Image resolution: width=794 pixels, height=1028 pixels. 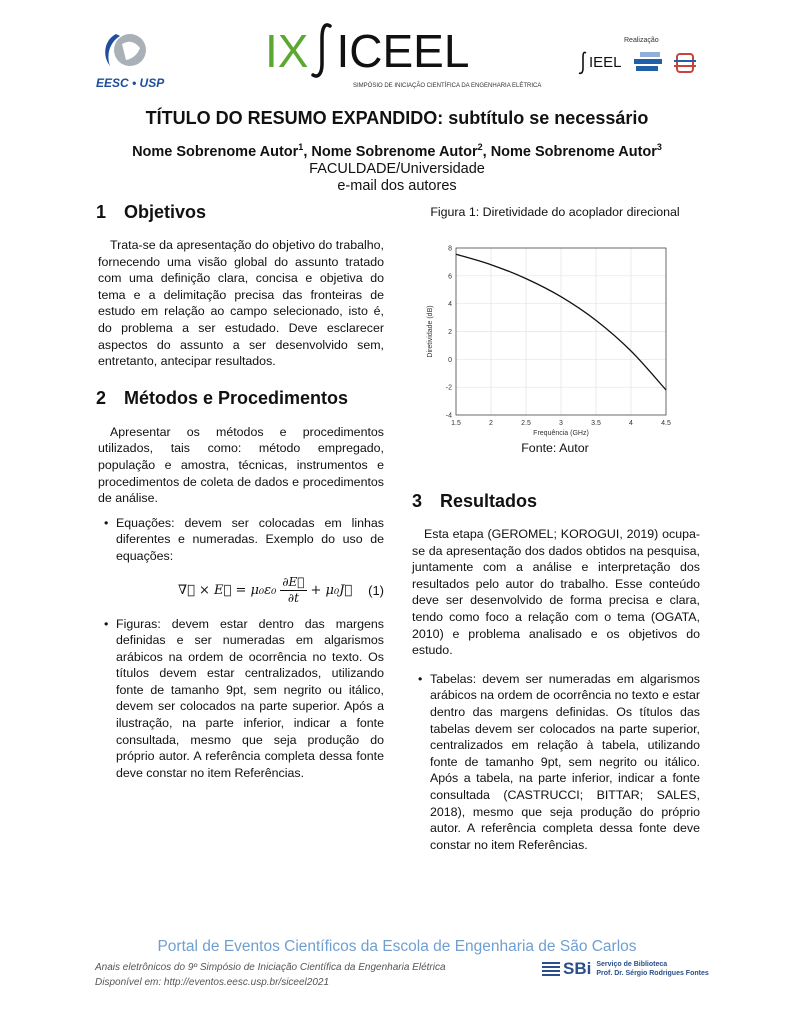 I want to click on x-tick-label: 3.5, so click(x=596, y=423).